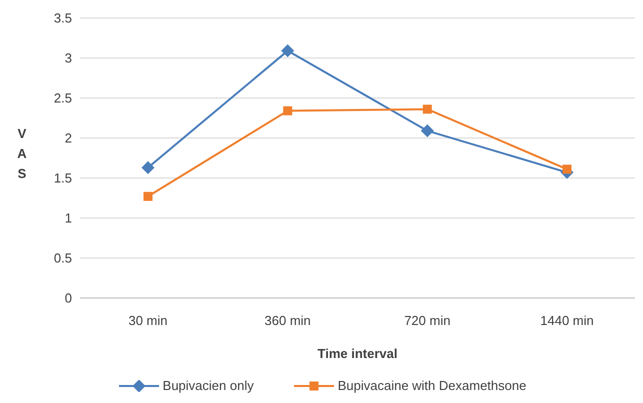  Describe the element at coordinates (148, 320) in the screenshot. I see `x-tick-label: 30 min` at that location.